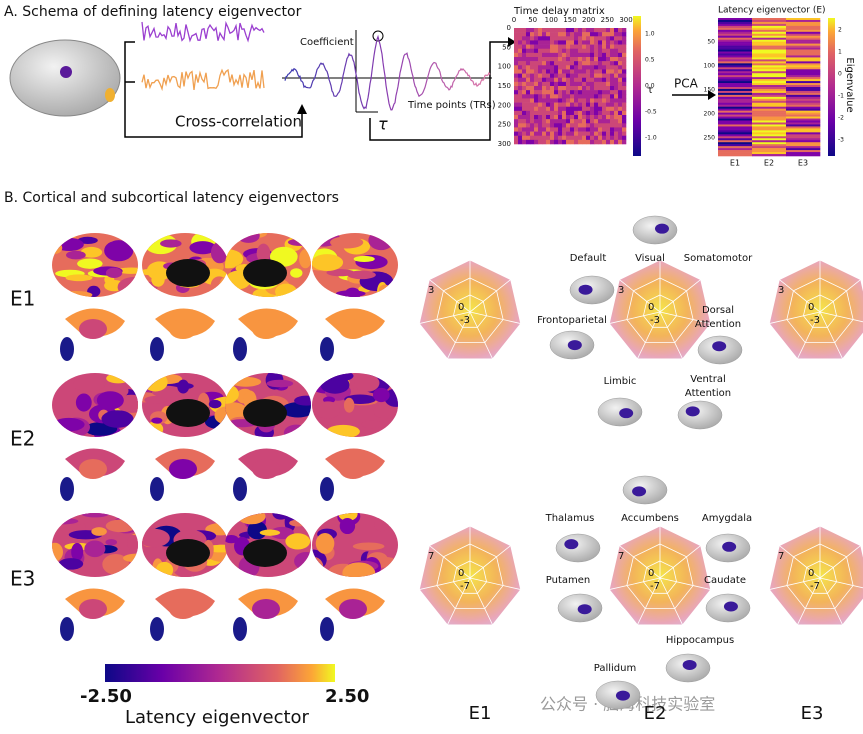 This screenshot has height=734, width=863. What do you see at coordinates (650, 90) in the screenshot?
I see `colorbar-label: τ` at bounding box center [650, 90].